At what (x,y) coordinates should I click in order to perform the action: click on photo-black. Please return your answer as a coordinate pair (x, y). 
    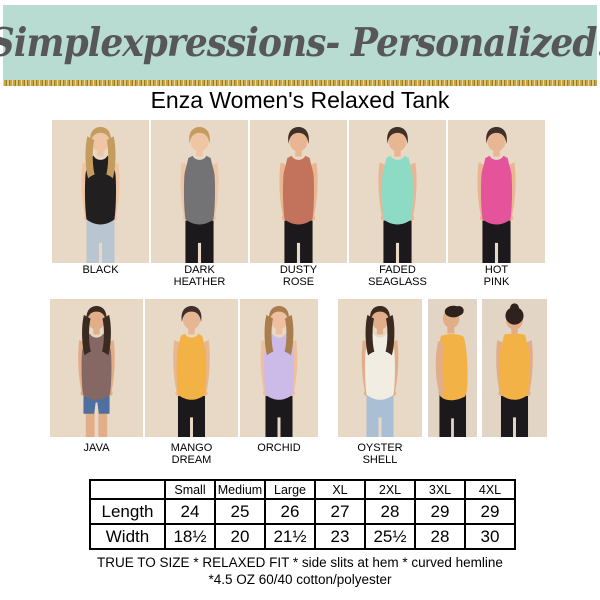
    Looking at the image, I should click on (100, 191).